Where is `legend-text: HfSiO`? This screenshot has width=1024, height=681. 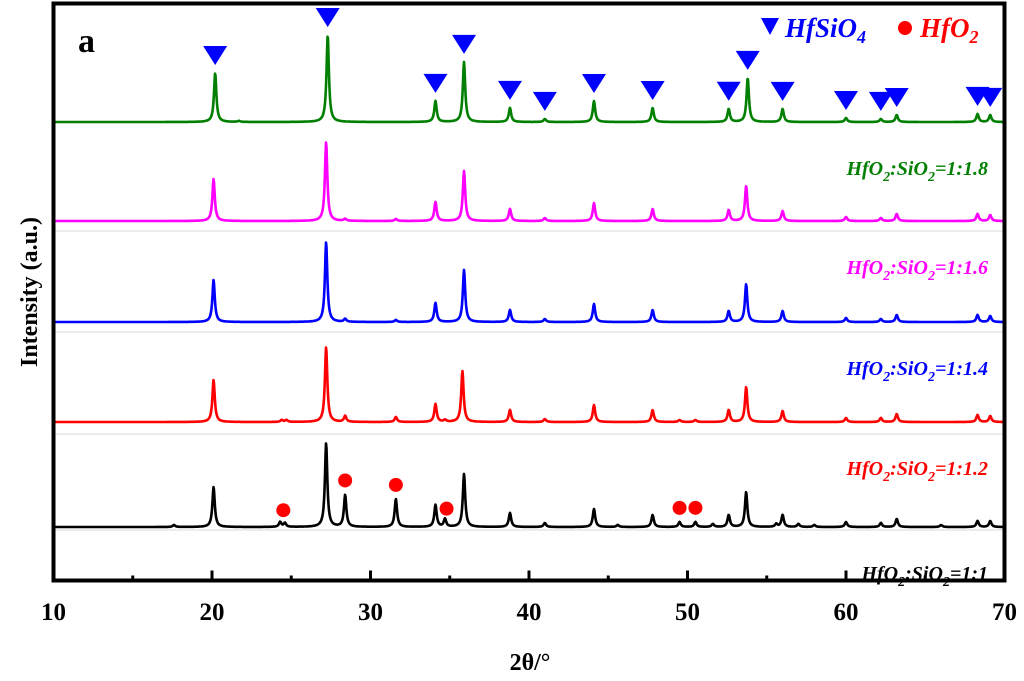
legend-text: HfSiO is located at coordinates (820, 28).